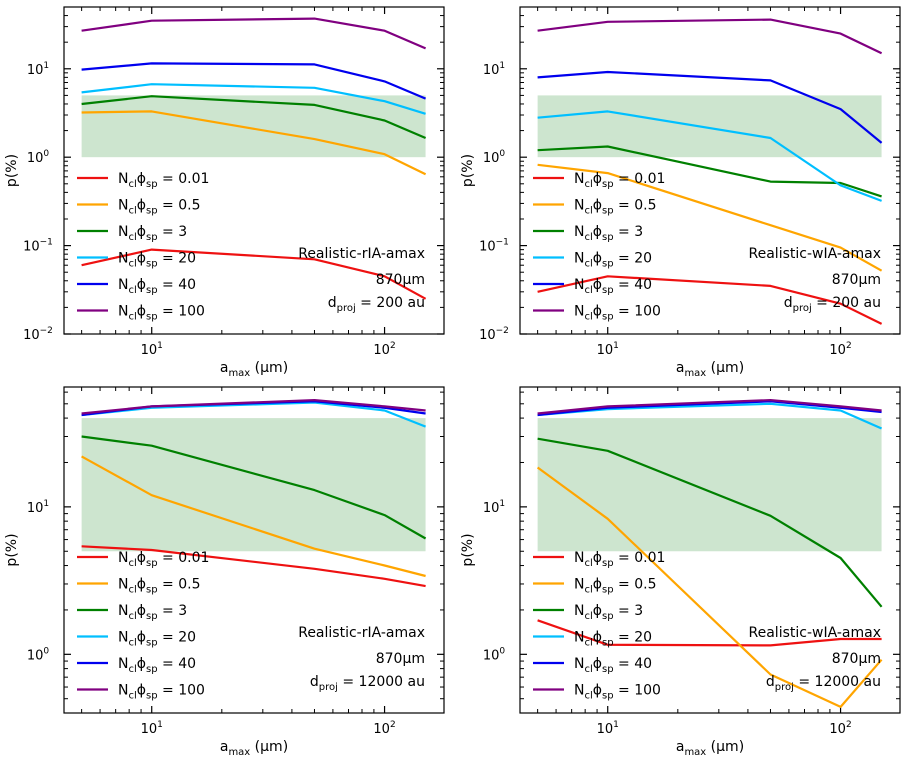 Image resolution: width=908 pixels, height=763 pixels. I want to click on annotation-model: Realistic-wIA-amax, so click(815, 254).